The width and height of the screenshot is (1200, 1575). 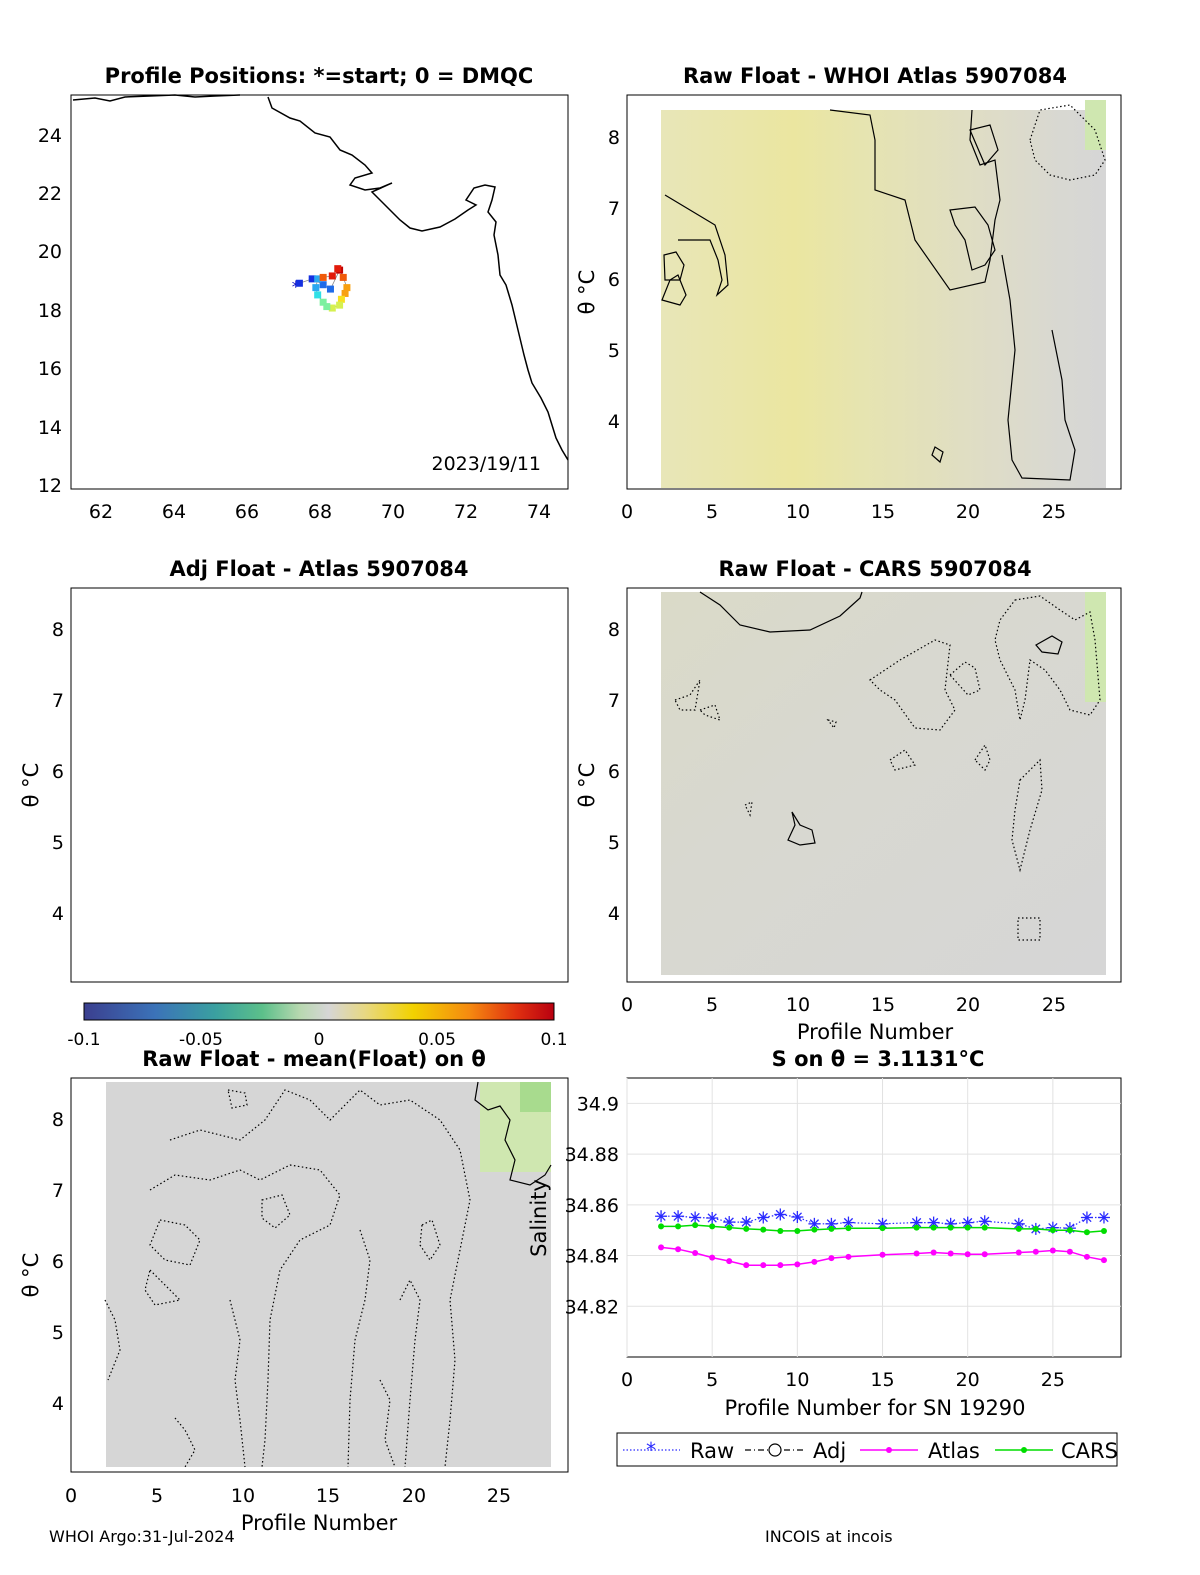 I want to click on mean-xtick: 20, so click(x=414, y=1496).